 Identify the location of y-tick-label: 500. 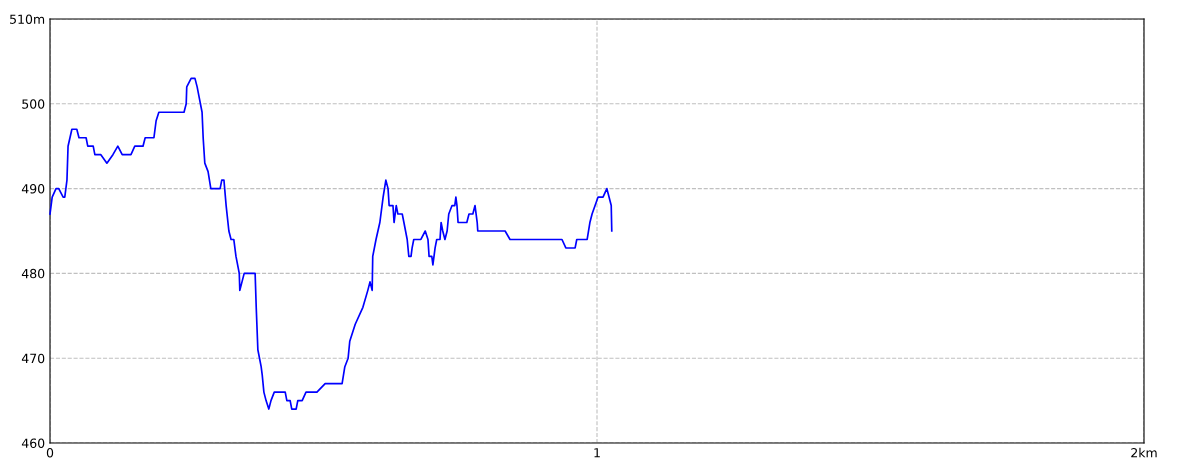
(33, 104).